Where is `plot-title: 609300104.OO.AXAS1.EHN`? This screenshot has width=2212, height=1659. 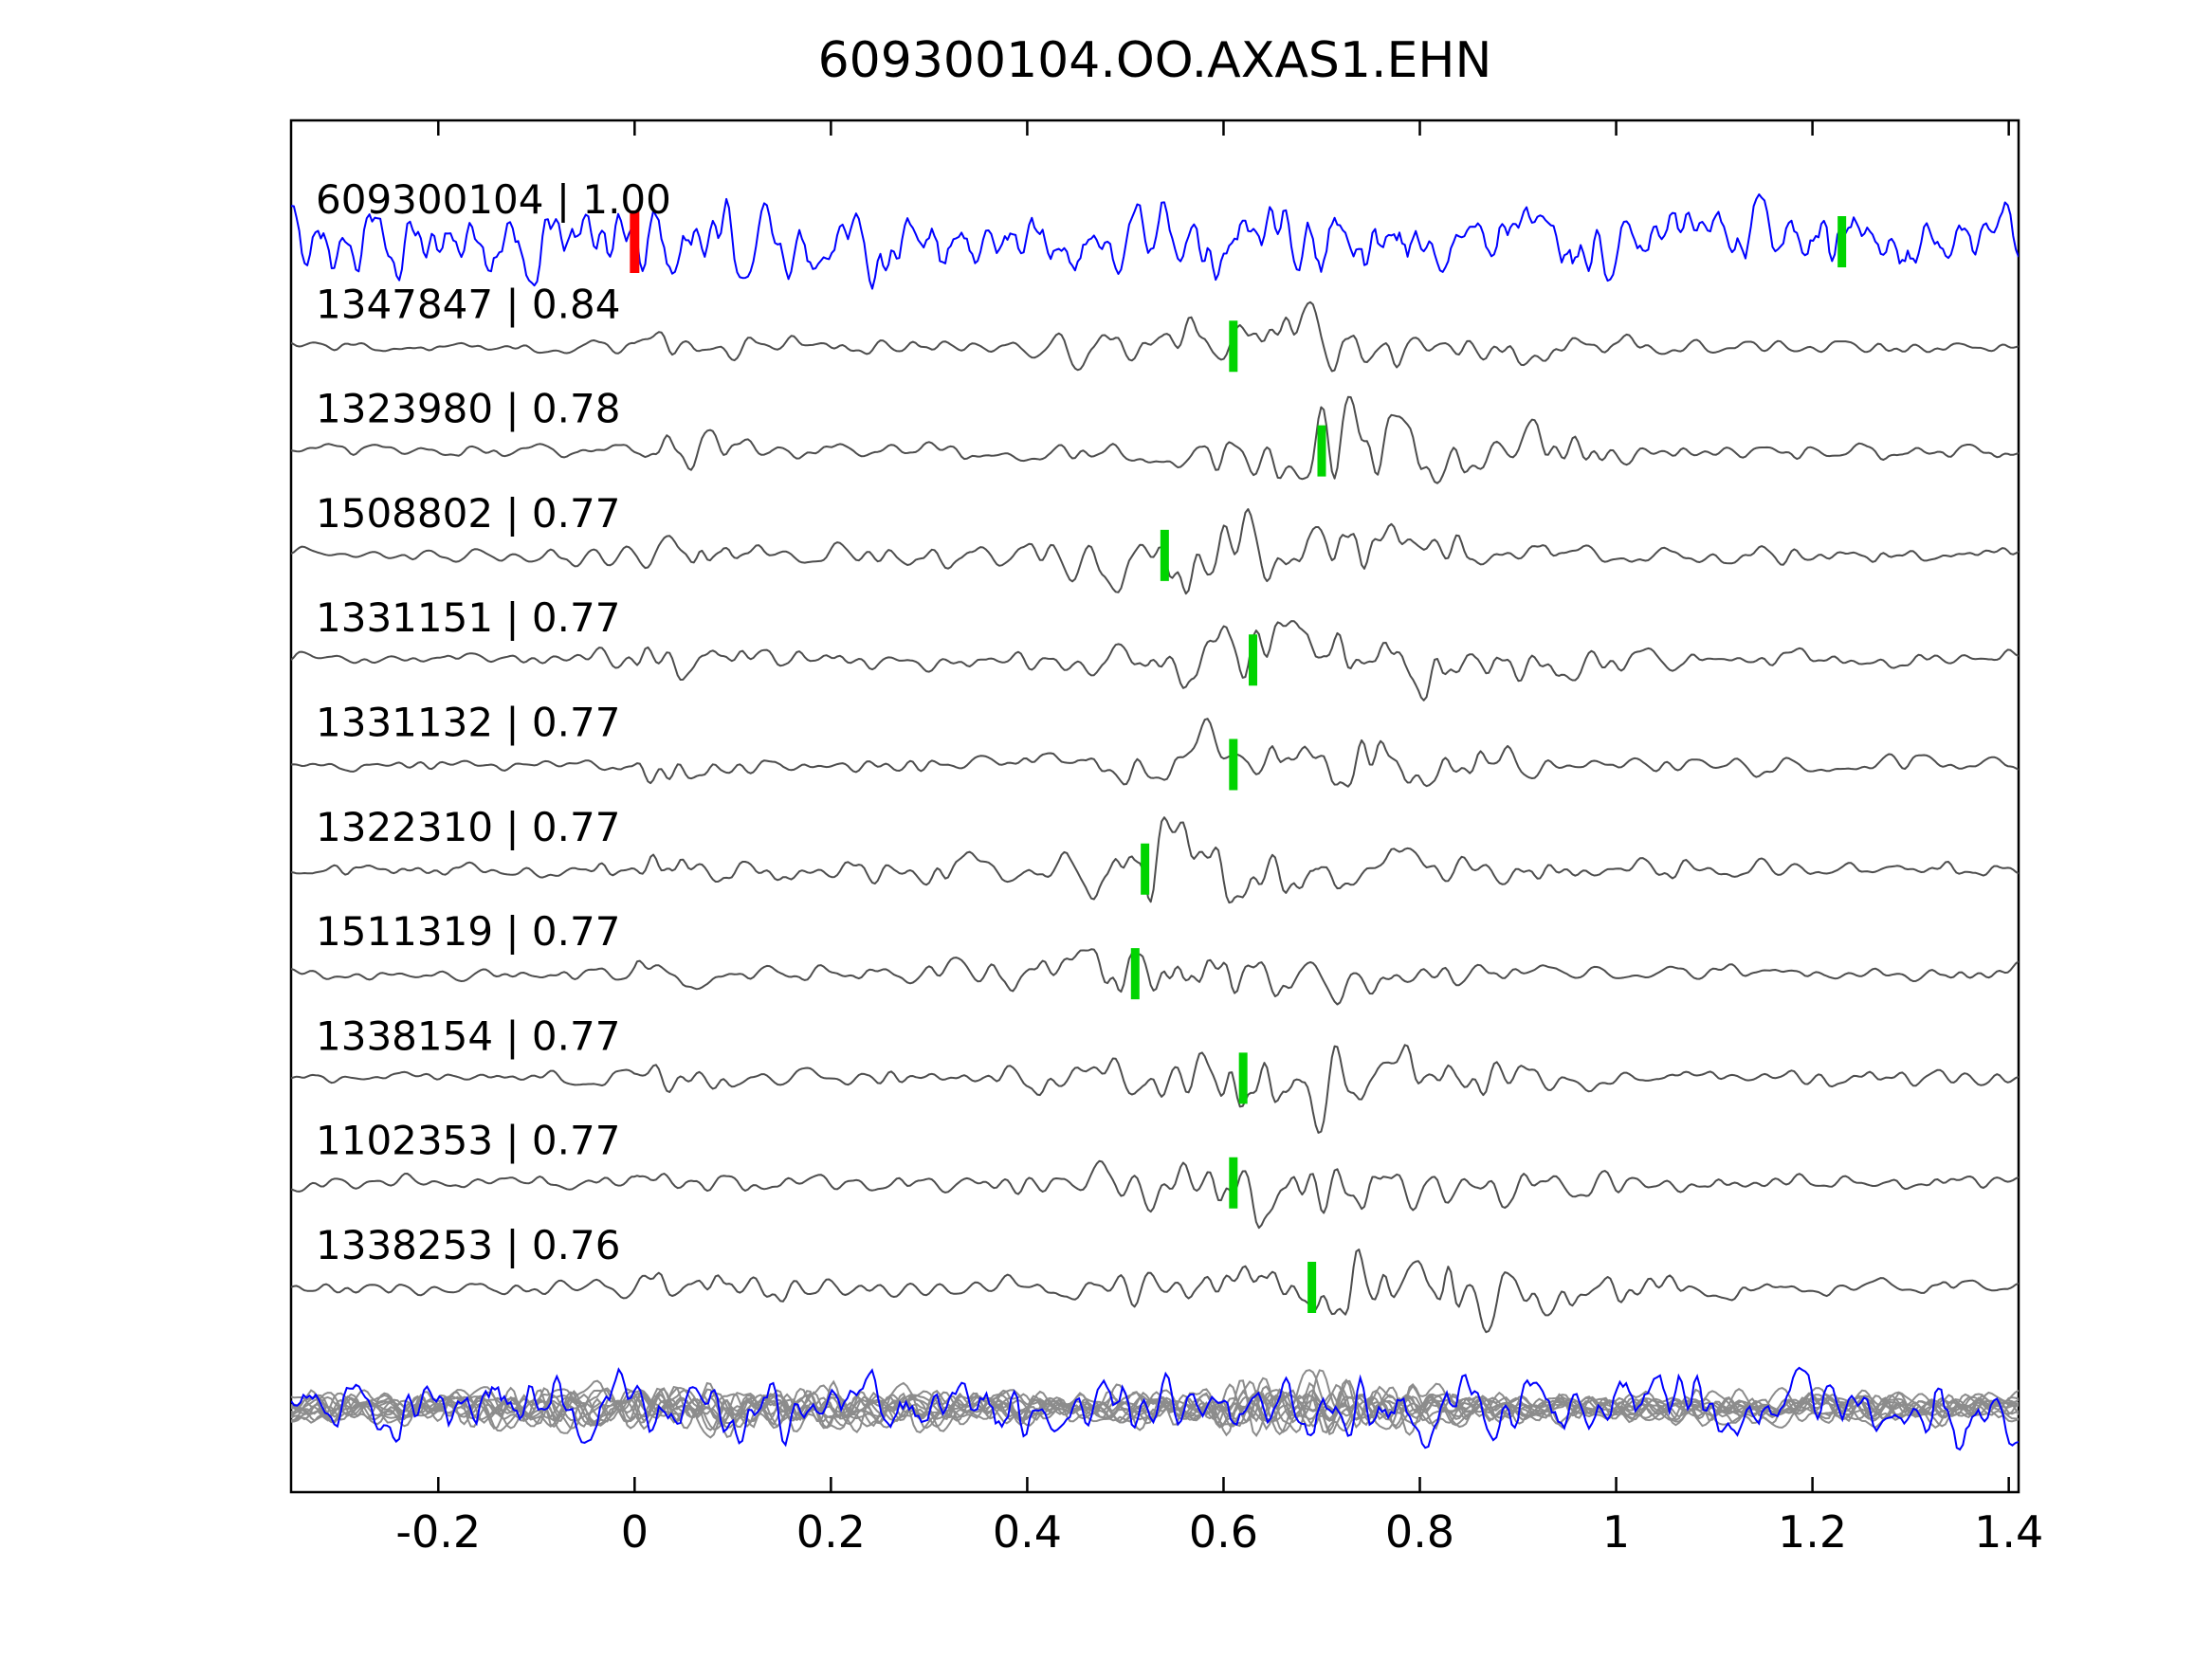 plot-title: 609300104.OO.AXAS1.EHN is located at coordinates (1154, 60).